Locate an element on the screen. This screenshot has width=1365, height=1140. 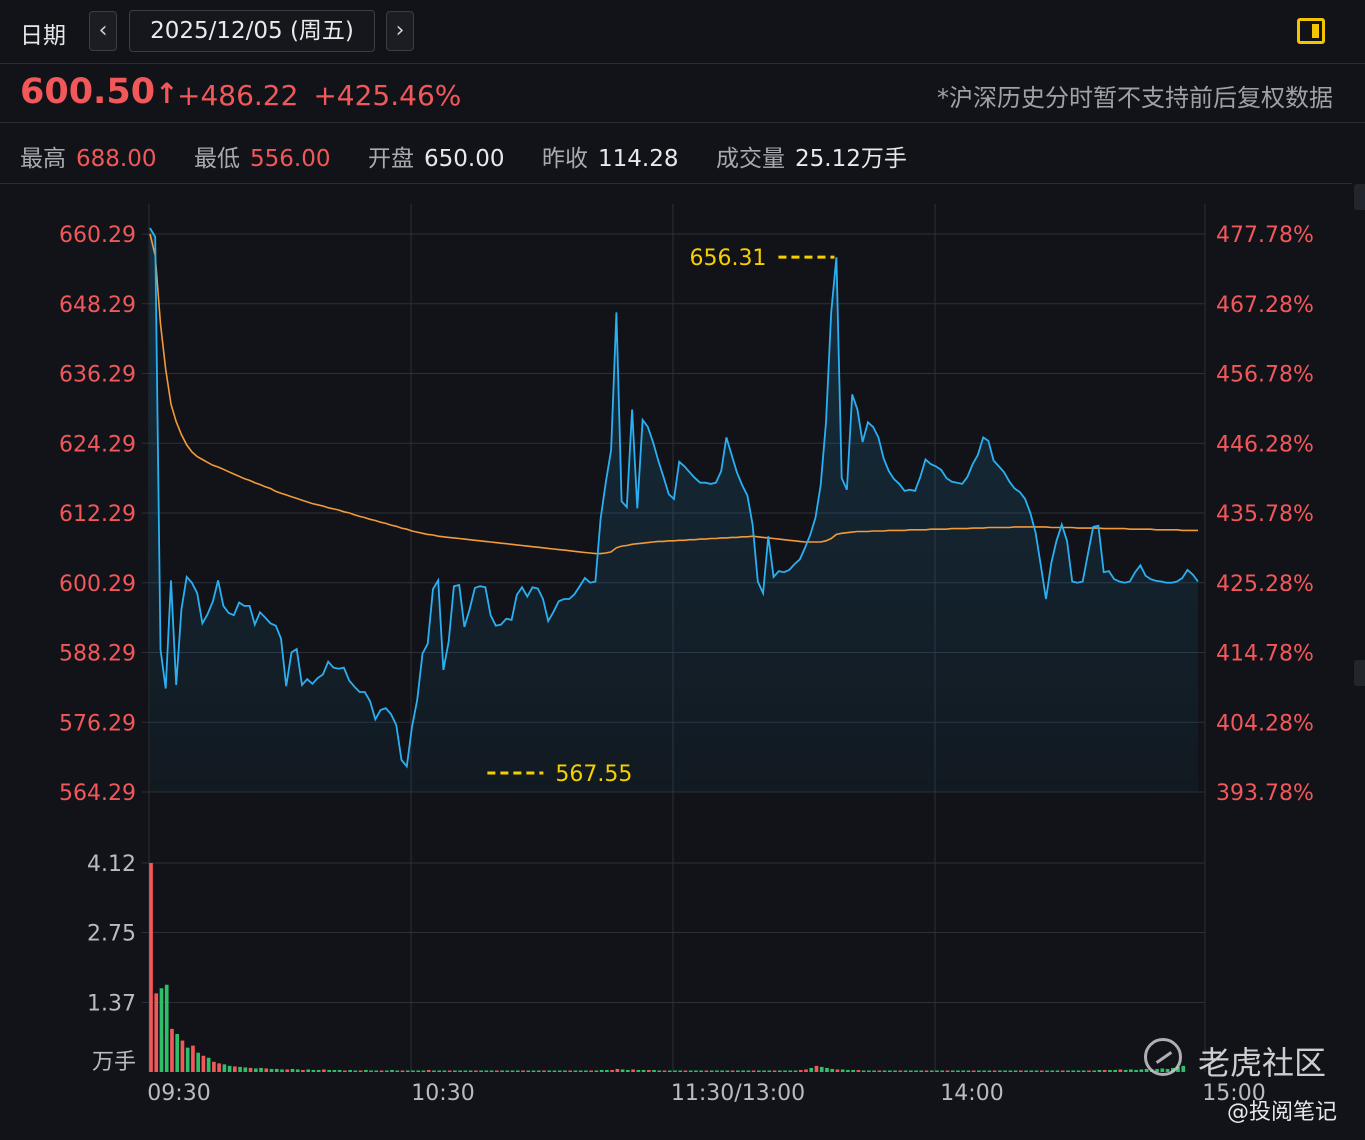
pct-tick-label: 456.78% is located at coordinates (1265, 375).